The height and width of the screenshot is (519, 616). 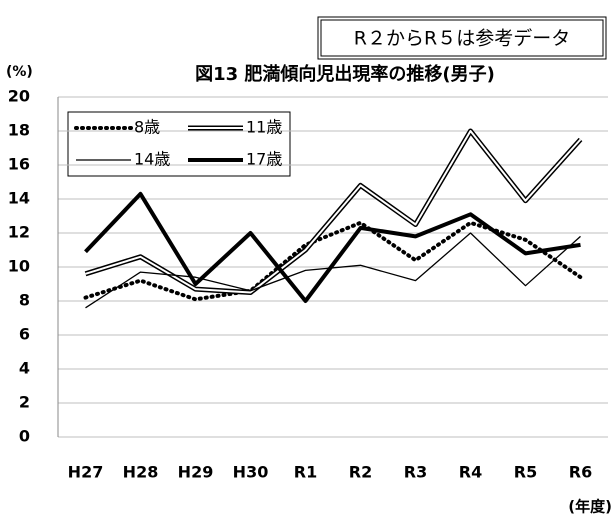 I want to click on chart-title: 図13 肥満傾向児出現率の推移(男子), so click(x=345, y=74).